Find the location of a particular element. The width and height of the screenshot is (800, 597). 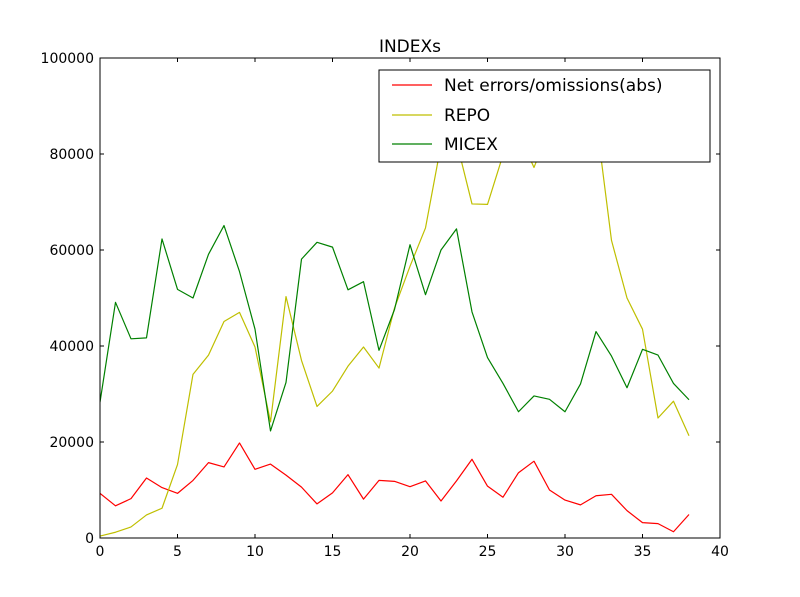

x-tick-label: 15 is located at coordinates (333, 552).